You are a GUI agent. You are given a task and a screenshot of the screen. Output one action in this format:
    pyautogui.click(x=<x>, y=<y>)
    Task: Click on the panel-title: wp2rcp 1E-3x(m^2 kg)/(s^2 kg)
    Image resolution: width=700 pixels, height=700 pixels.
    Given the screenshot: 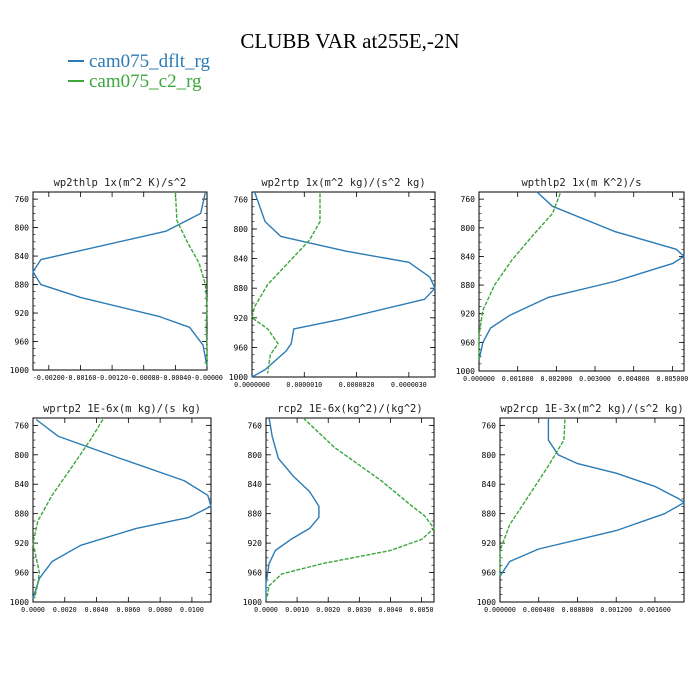 What is the action you would take?
    pyautogui.click(x=591, y=409)
    